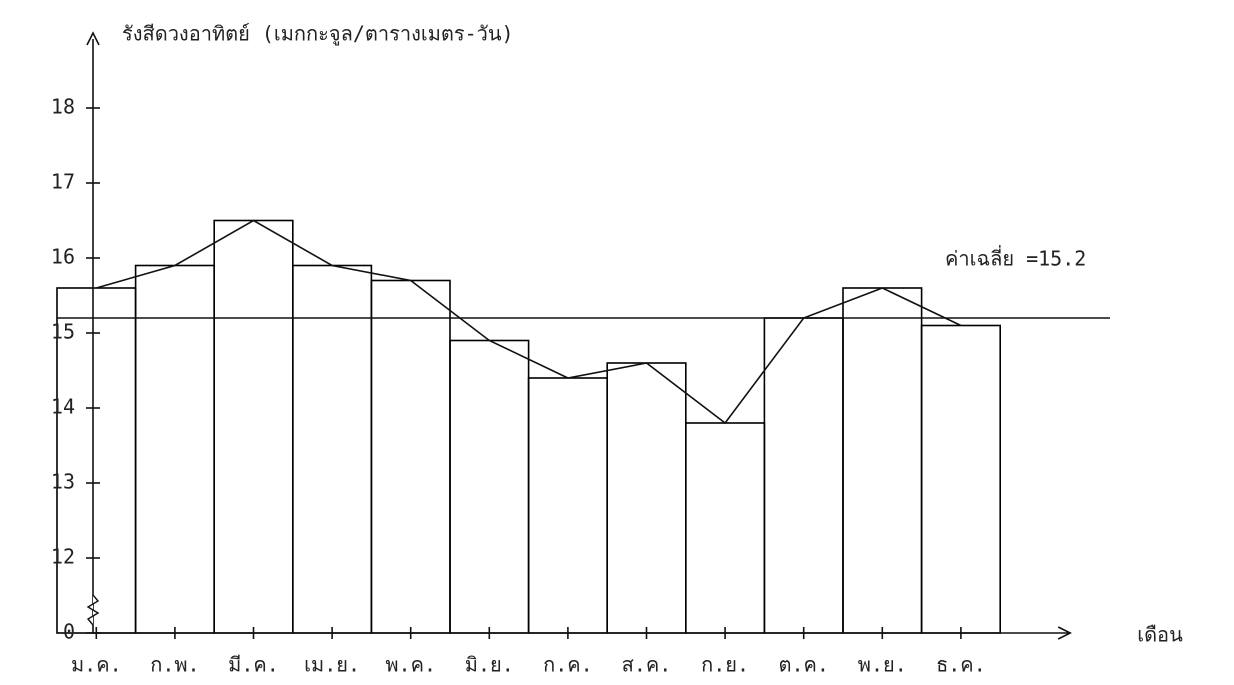  Describe the element at coordinates (253, 665) in the screenshot. I see `x-tick-label: มี.ค.` at that location.